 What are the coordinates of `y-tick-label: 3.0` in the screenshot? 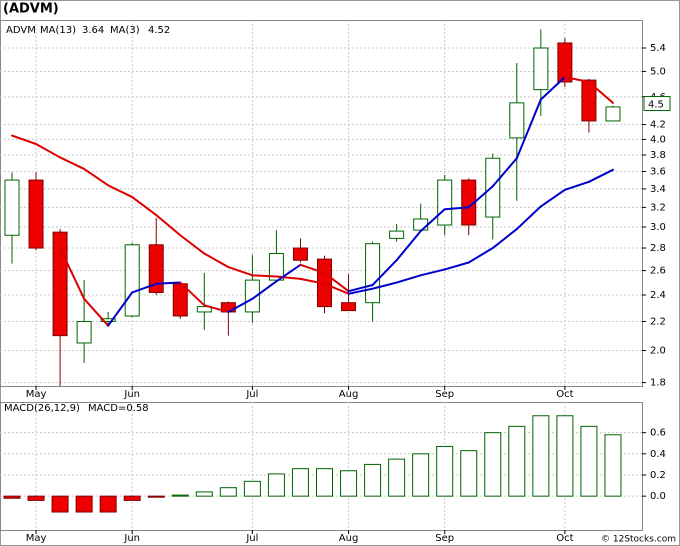 It's located at (658, 227).